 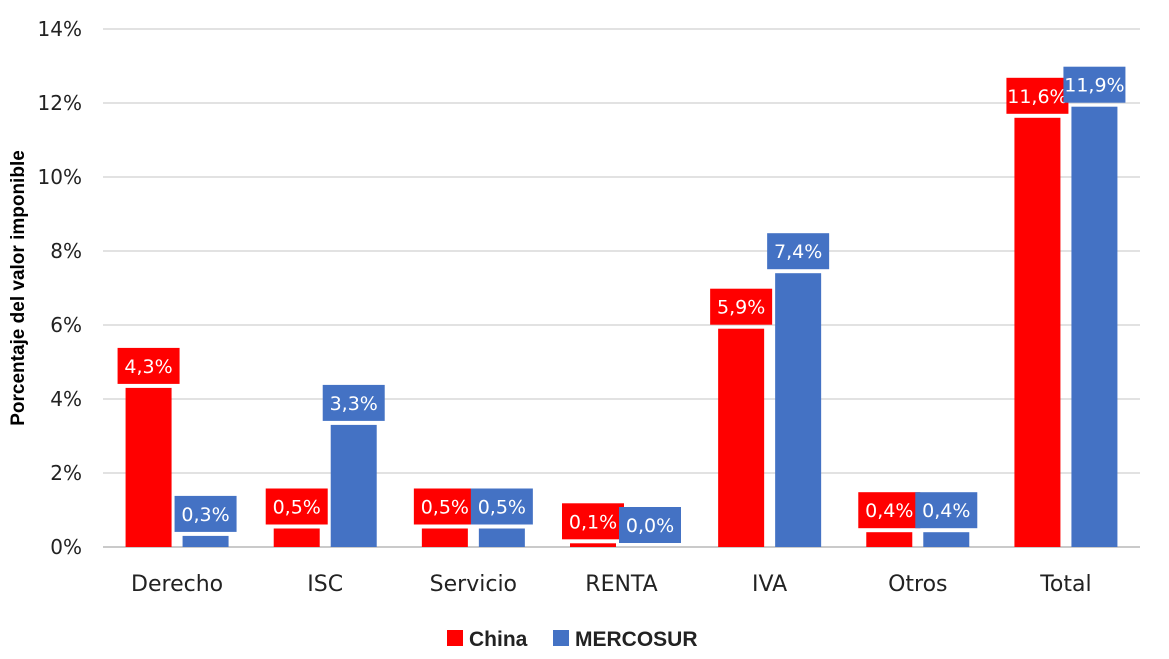 What do you see at coordinates (455, 638) in the screenshot?
I see `legend-swatch-china` at bounding box center [455, 638].